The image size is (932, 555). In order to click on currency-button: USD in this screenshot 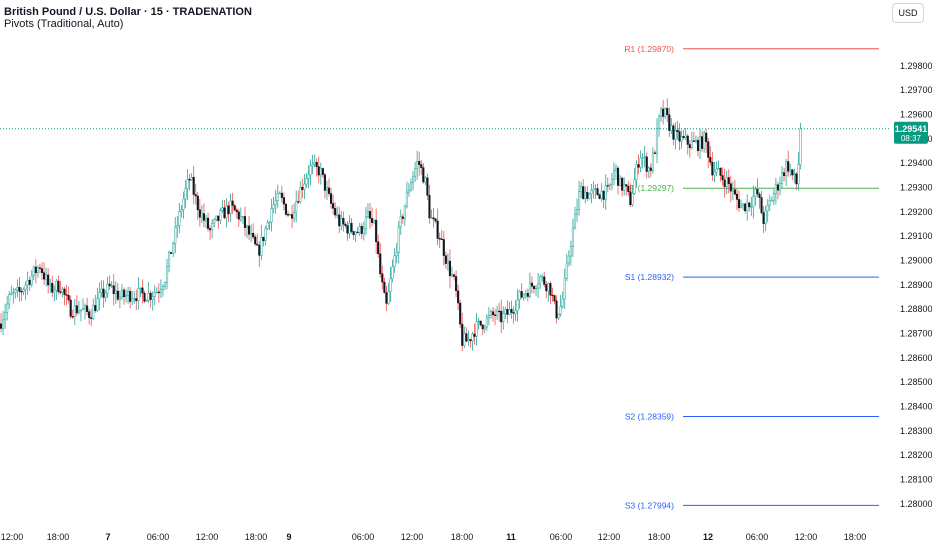, I will do `click(908, 13)`.